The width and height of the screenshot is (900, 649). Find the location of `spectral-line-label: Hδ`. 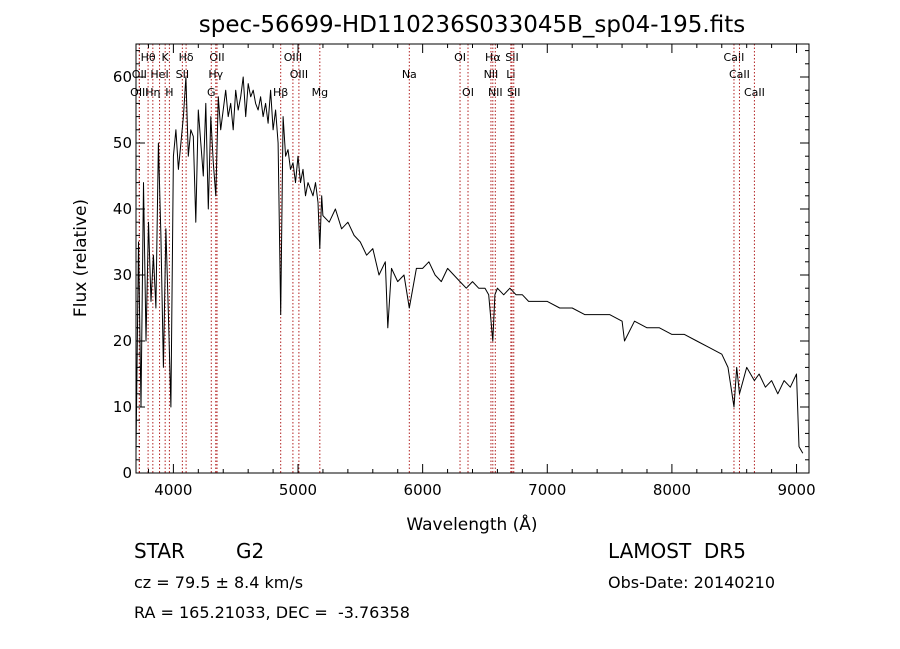

spectral-line-label: Hδ is located at coordinates (186, 57).